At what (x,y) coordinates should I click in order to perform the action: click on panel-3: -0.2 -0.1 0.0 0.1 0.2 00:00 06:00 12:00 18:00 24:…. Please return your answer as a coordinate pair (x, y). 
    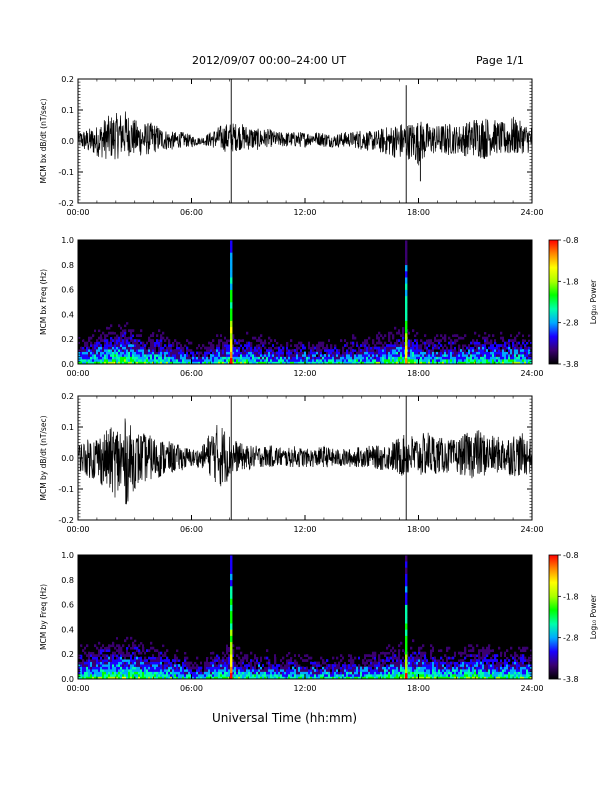
    Looking at the image, I should click on (291, 463).